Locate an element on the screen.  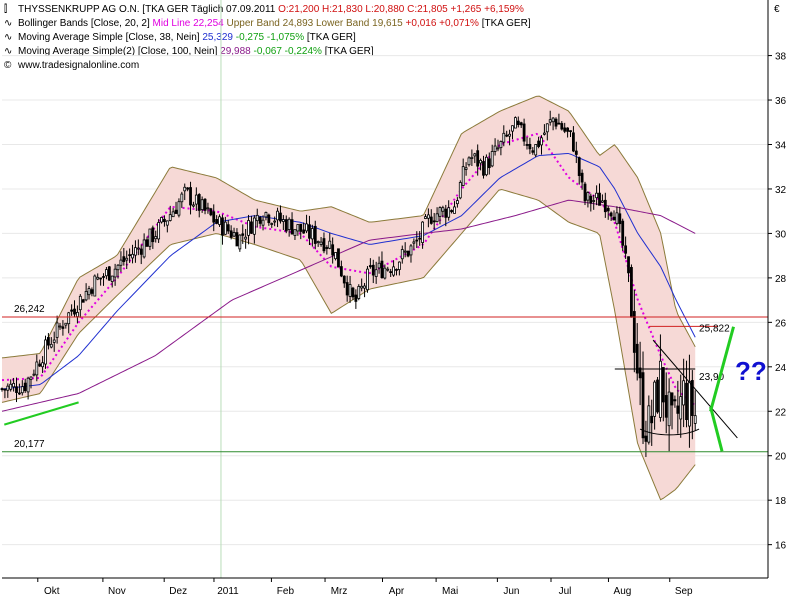
x-tick-label: Apr is located at coordinates (397, 591).